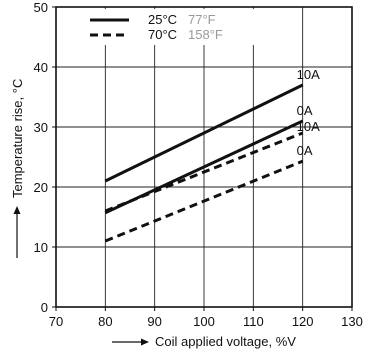 This screenshot has height=351, width=371. Describe the element at coordinates (204, 321) in the screenshot. I see `x-tick-label: 100` at that location.